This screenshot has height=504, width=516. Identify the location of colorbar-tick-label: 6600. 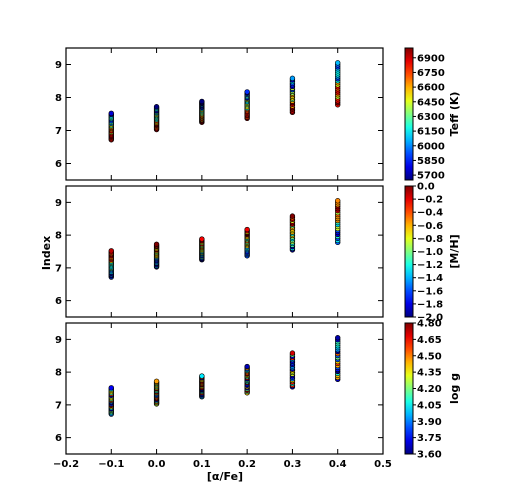
(431, 88).